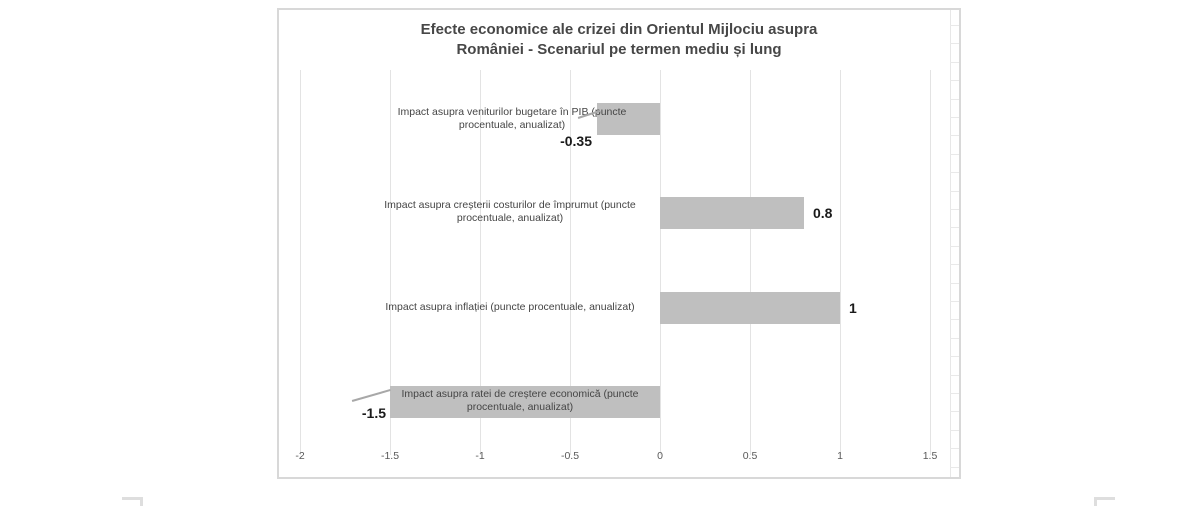  What do you see at coordinates (950, 243) in the screenshot?
I see `worksheet-column-edge-line` at bounding box center [950, 243].